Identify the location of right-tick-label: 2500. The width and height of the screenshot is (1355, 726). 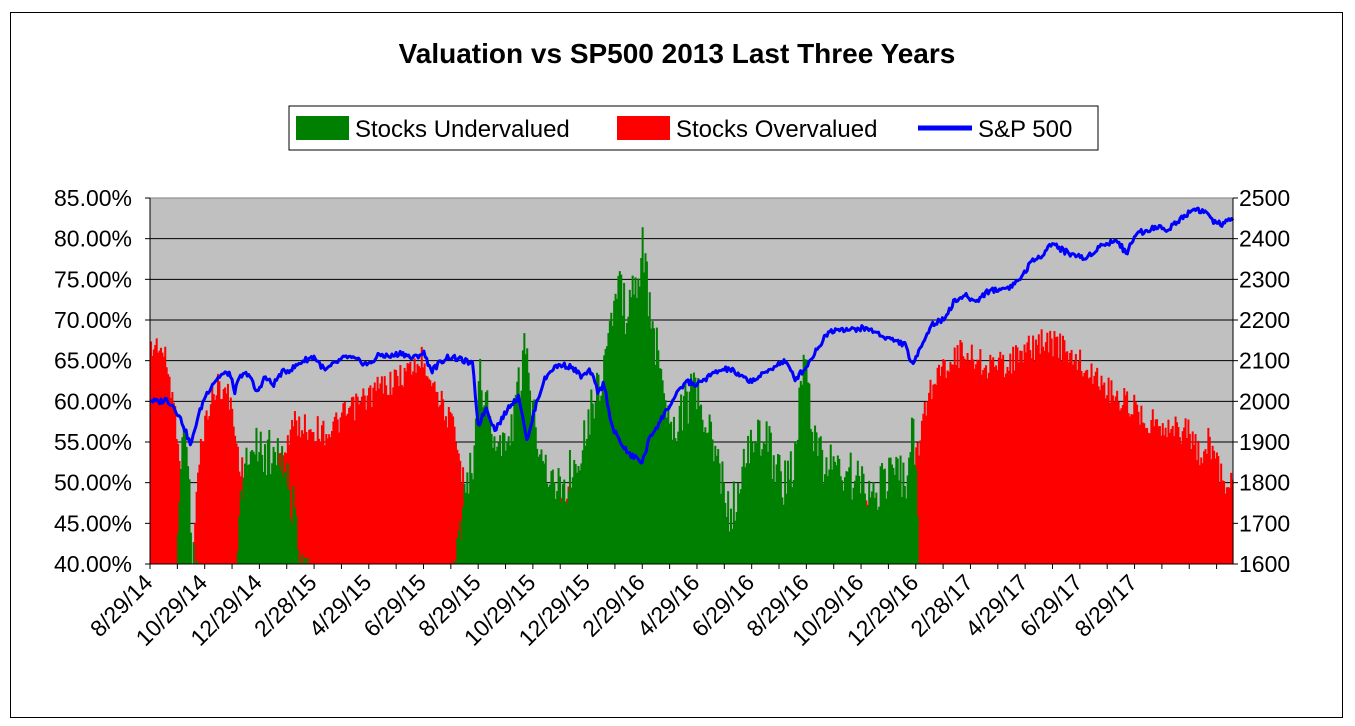
(1264, 198).